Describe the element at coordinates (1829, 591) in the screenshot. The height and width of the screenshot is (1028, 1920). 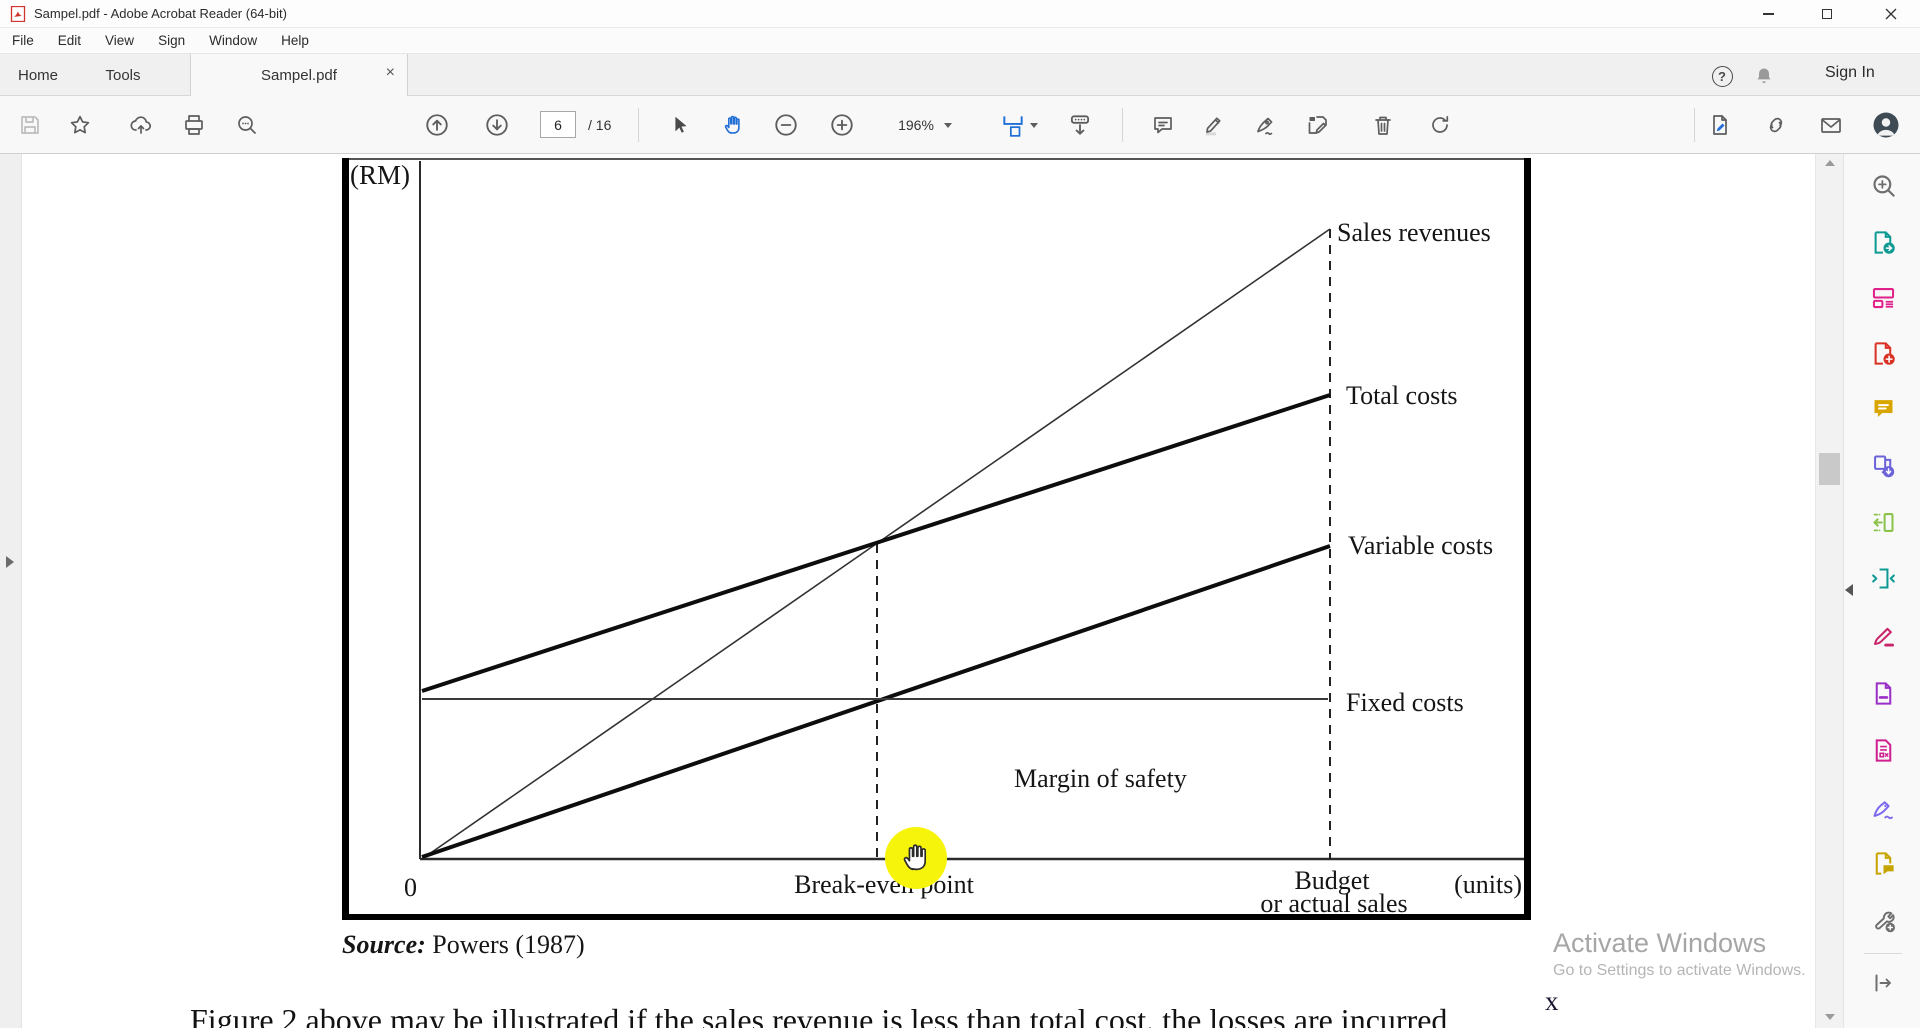
I see `vertical-scrollbar` at that location.